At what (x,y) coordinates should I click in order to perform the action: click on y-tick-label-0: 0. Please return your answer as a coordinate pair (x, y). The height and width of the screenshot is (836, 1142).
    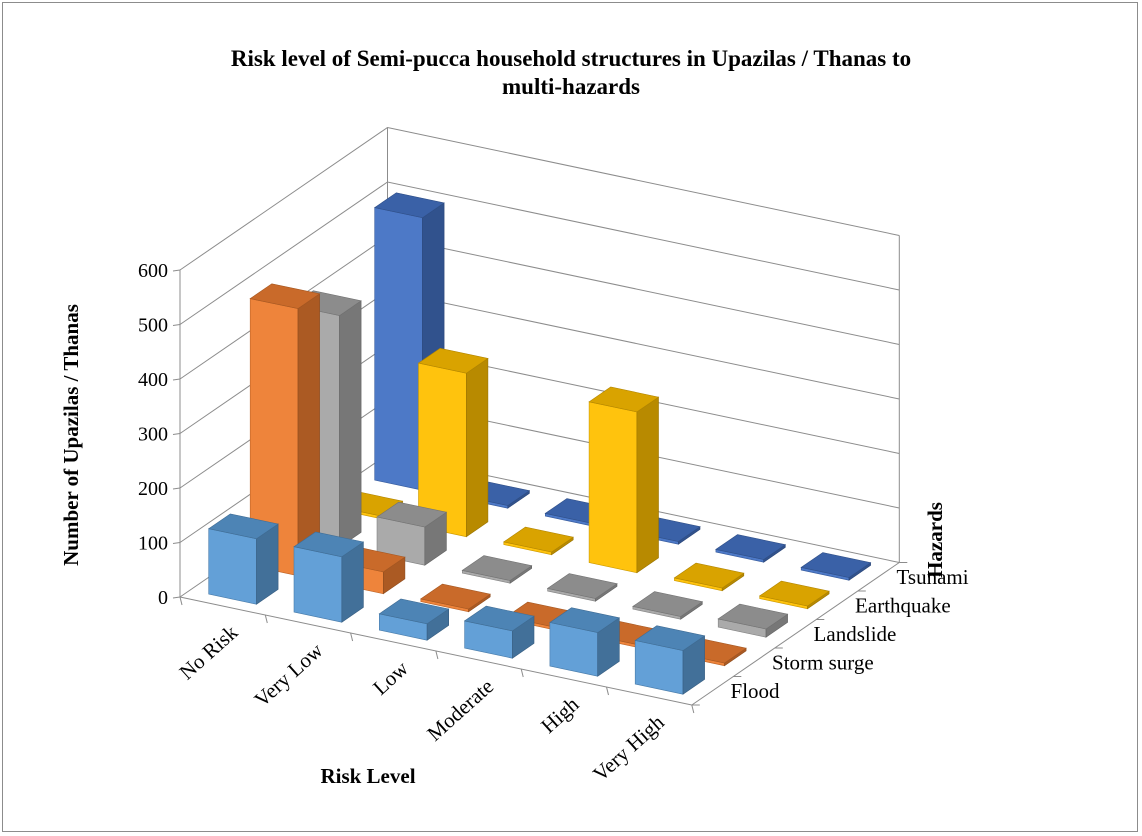
    Looking at the image, I should click on (163, 598).